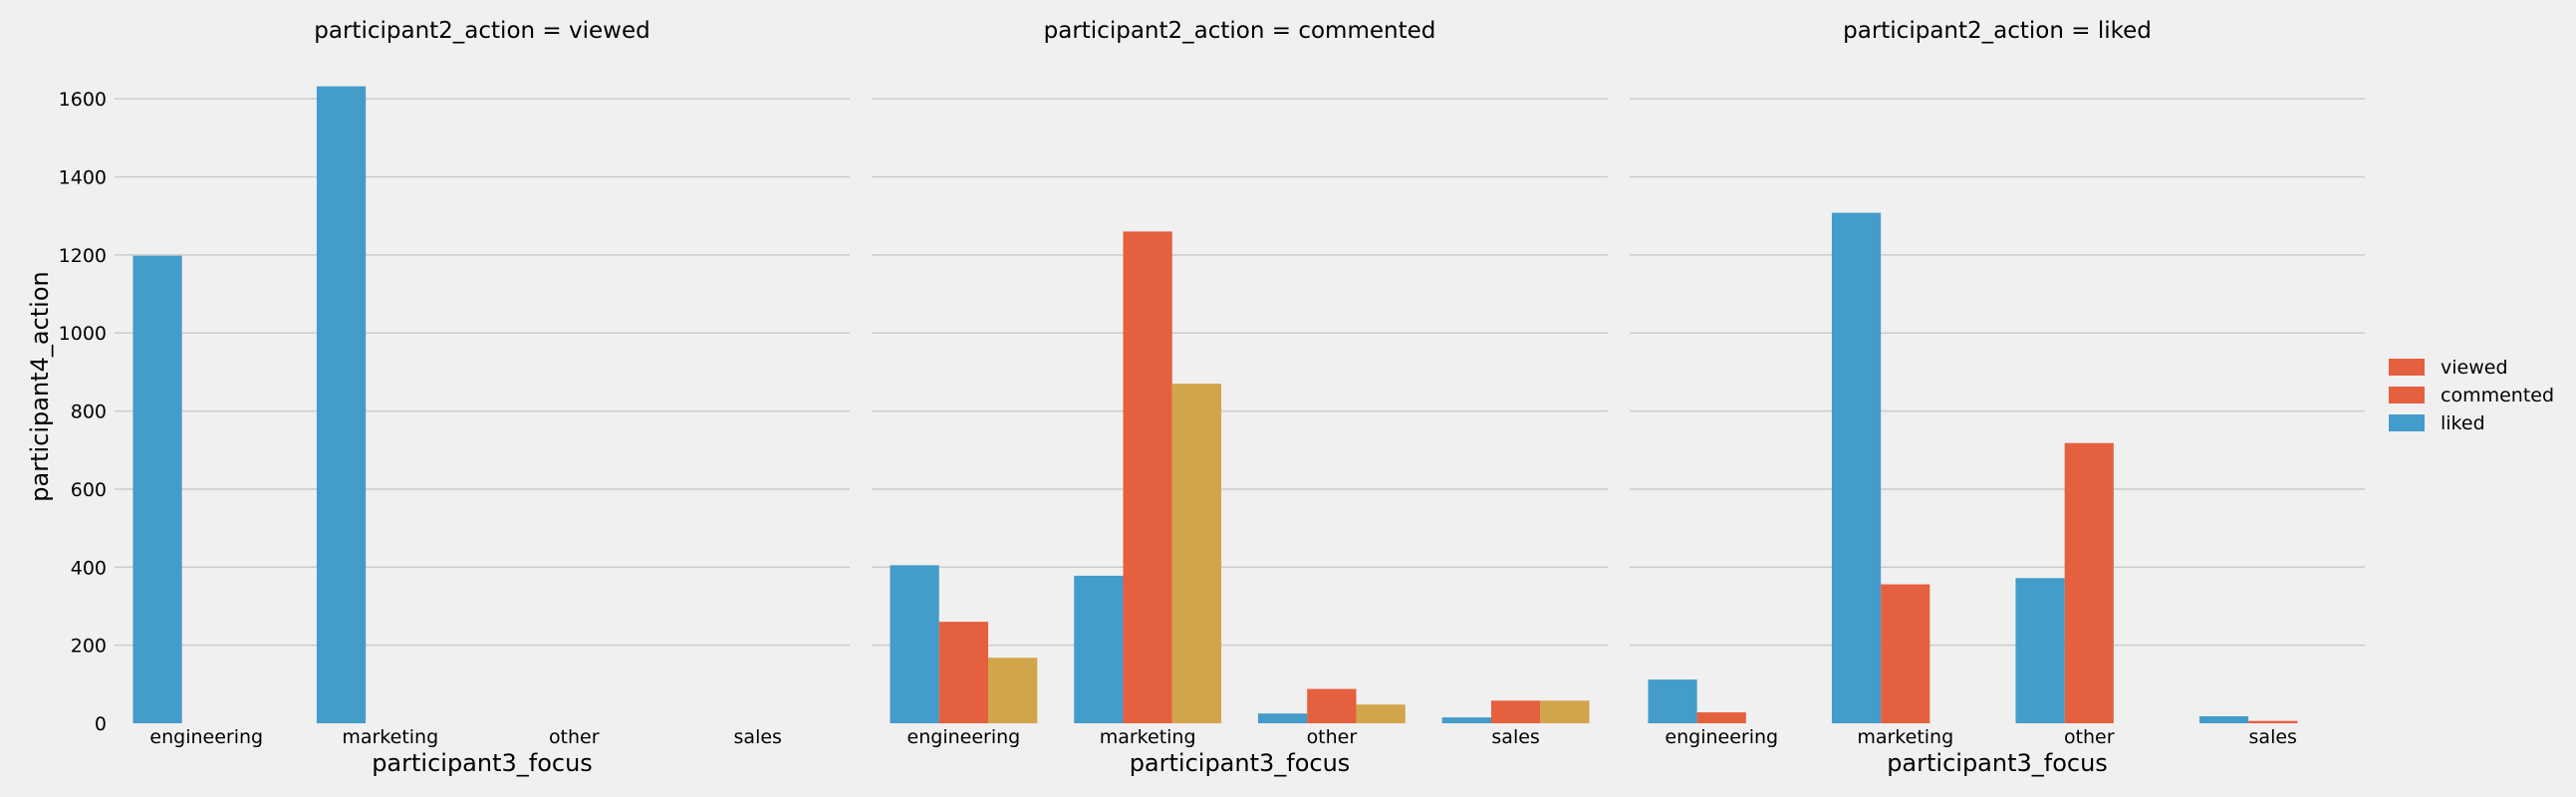 Image resolution: width=2576 pixels, height=797 pixels. I want to click on y-tick-label: 400, so click(89, 568).